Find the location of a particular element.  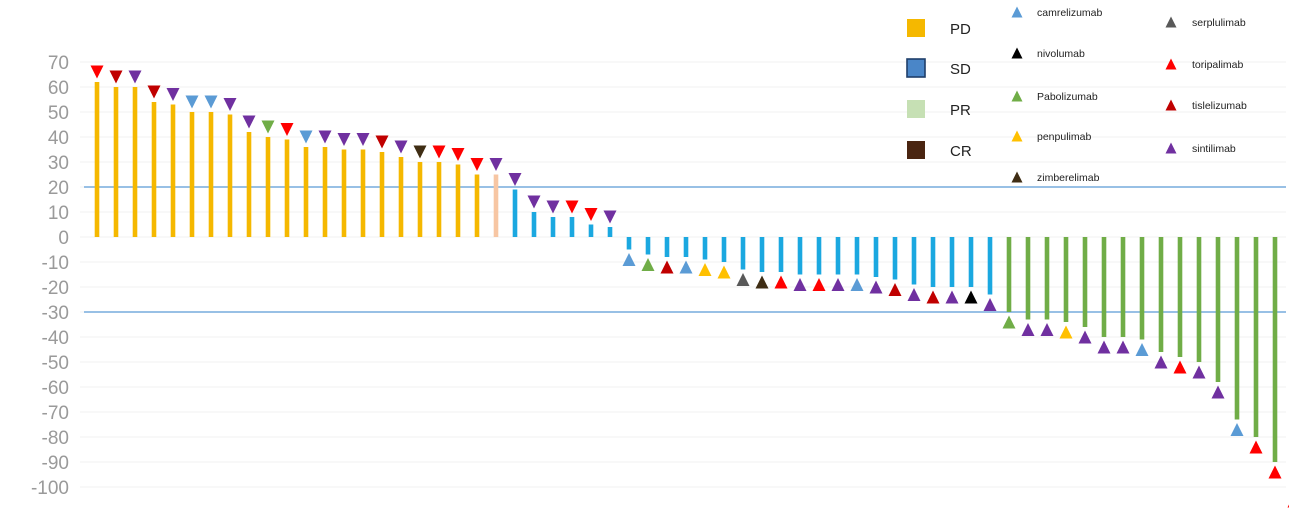

legend-label: SD is located at coordinates (960, 69).